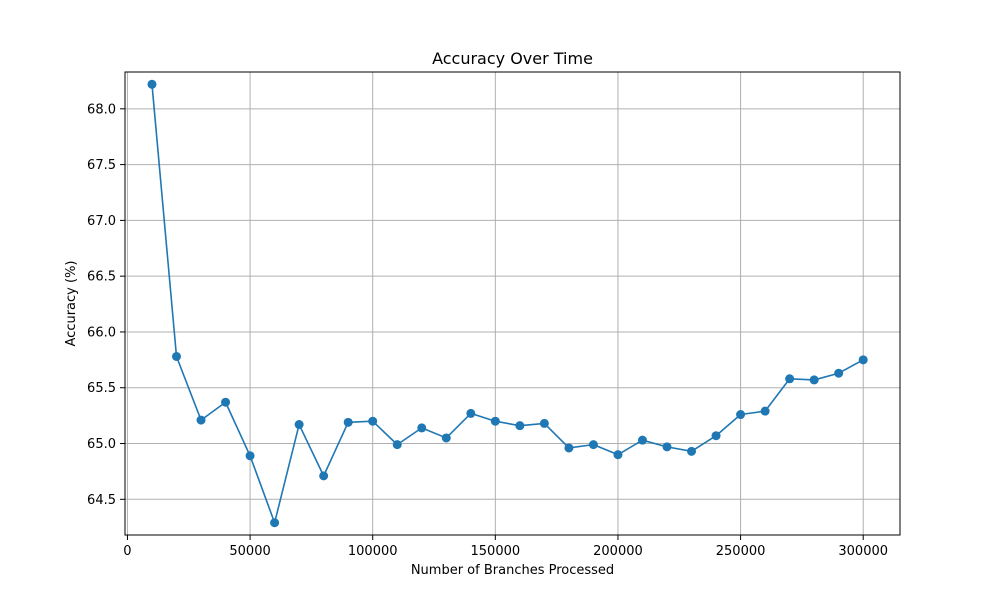 The image size is (1000, 600). Describe the element at coordinates (101, 332) in the screenshot. I see `y-tick-label: 66.0` at that location.